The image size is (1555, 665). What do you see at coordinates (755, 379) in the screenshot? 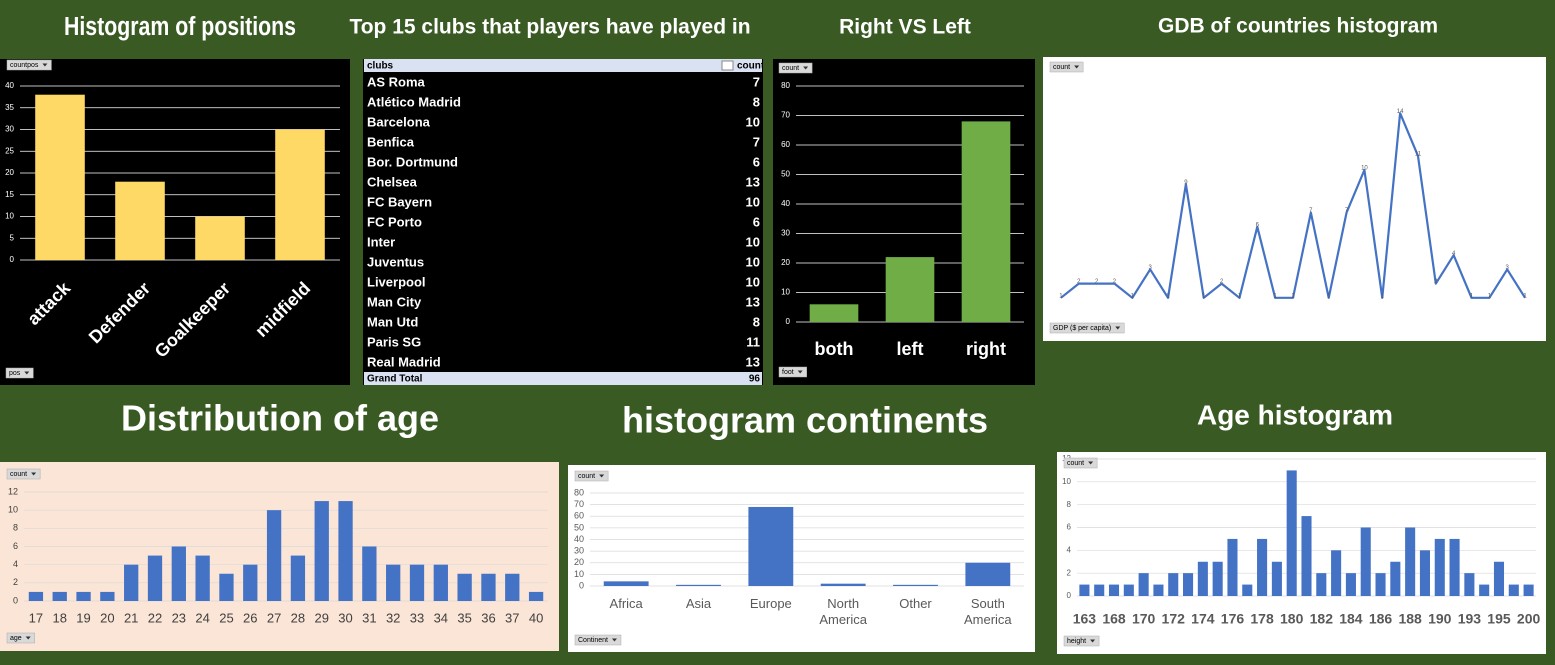
I see `total-value: 96` at bounding box center [755, 379].